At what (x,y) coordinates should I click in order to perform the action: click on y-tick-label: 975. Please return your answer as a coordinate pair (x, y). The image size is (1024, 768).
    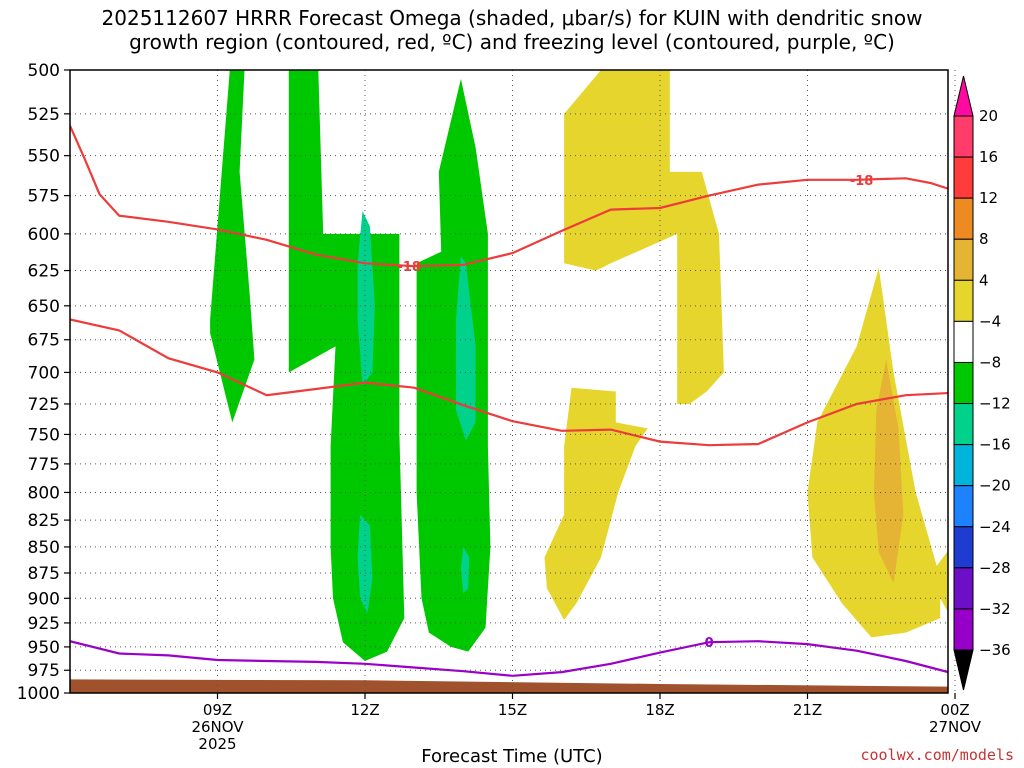
    Looking at the image, I should click on (44, 671).